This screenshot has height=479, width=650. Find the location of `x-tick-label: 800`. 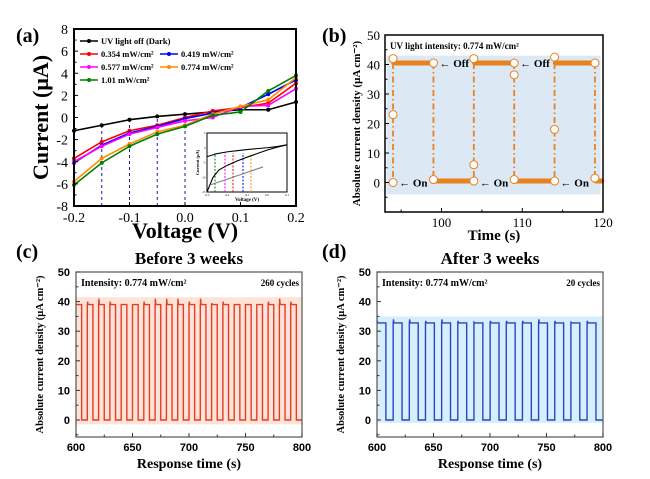

x-tick-label: 800 is located at coordinates (603, 448).